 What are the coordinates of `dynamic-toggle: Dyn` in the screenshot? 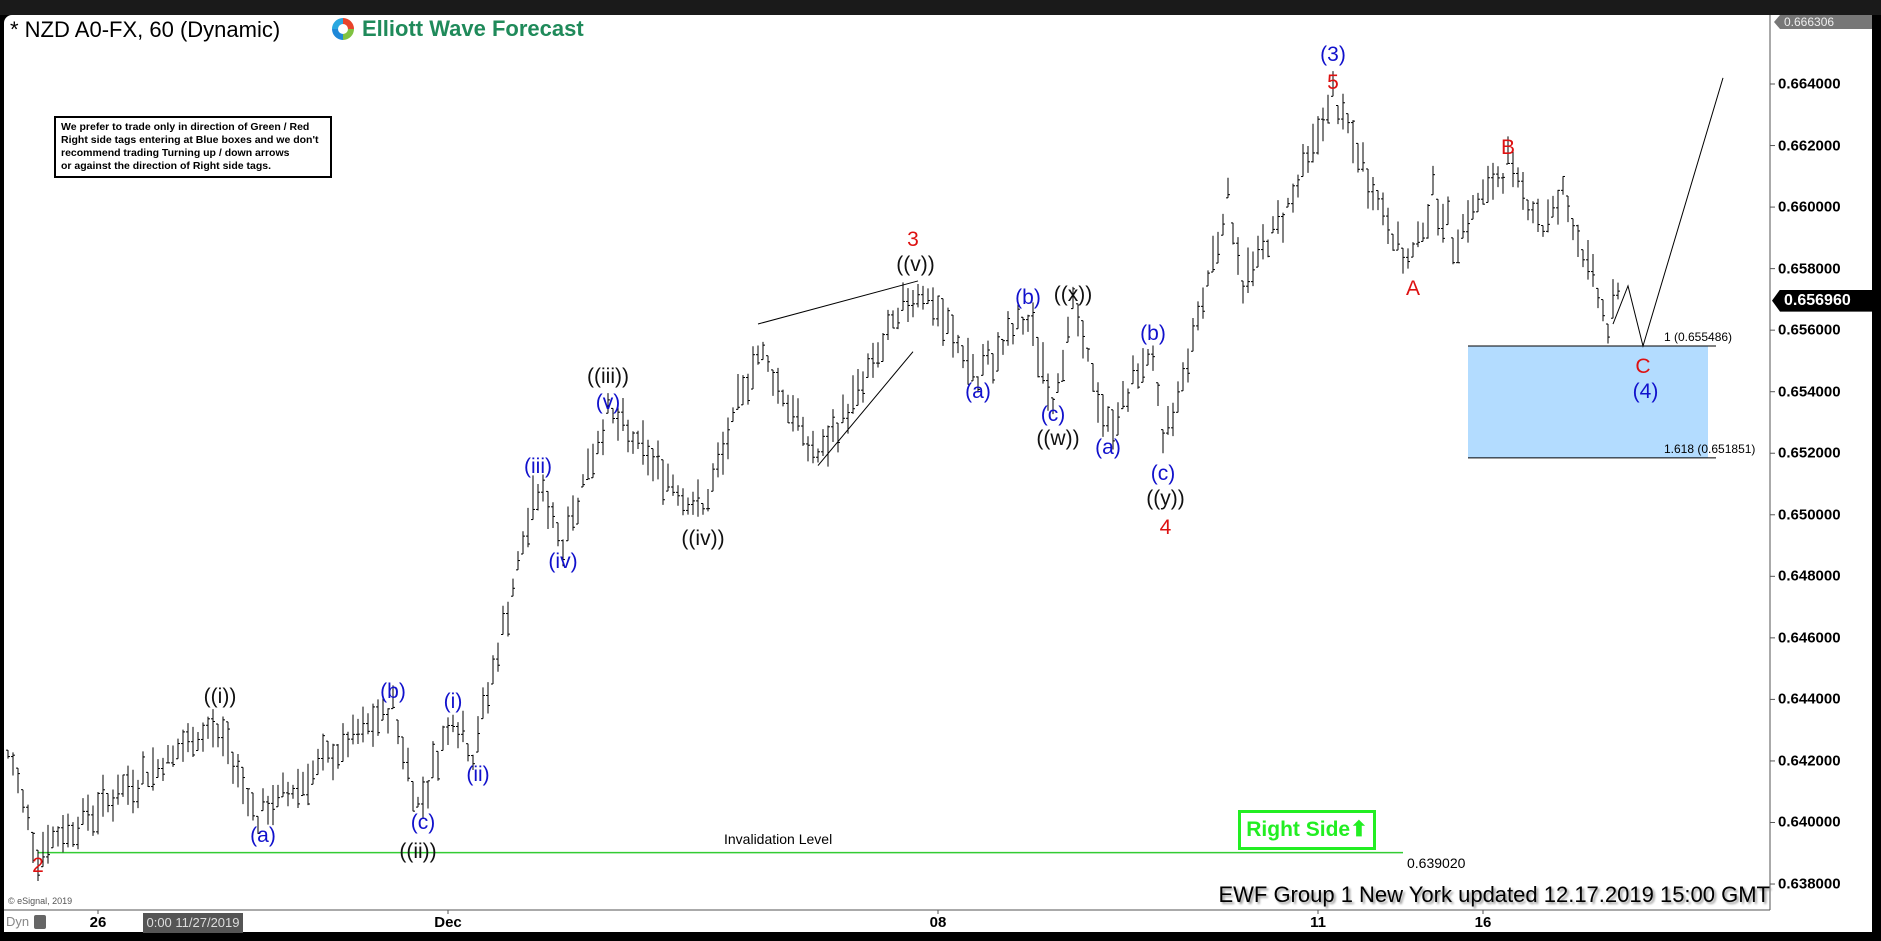 It's located at (18, 921).